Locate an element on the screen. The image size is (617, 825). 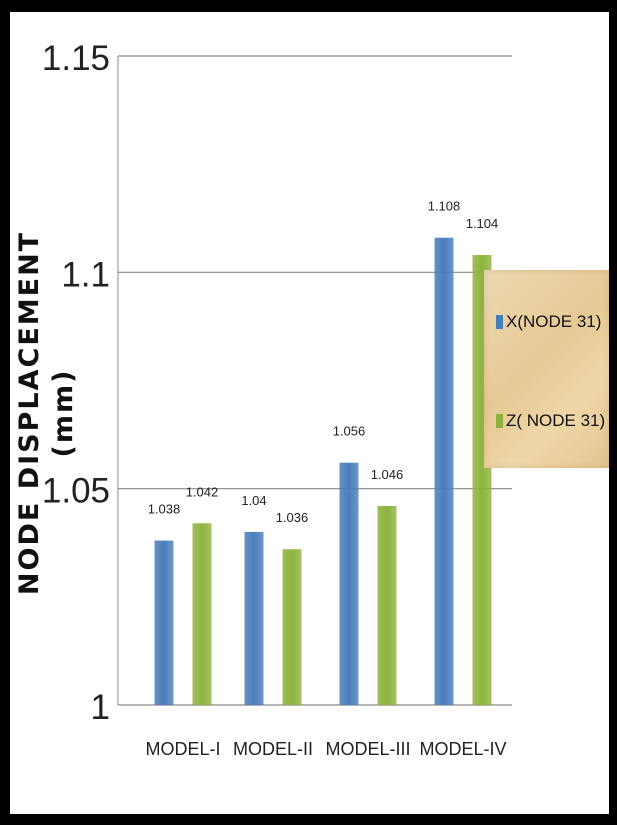
data-label: 1.042 is located at coordinates (202, 491).